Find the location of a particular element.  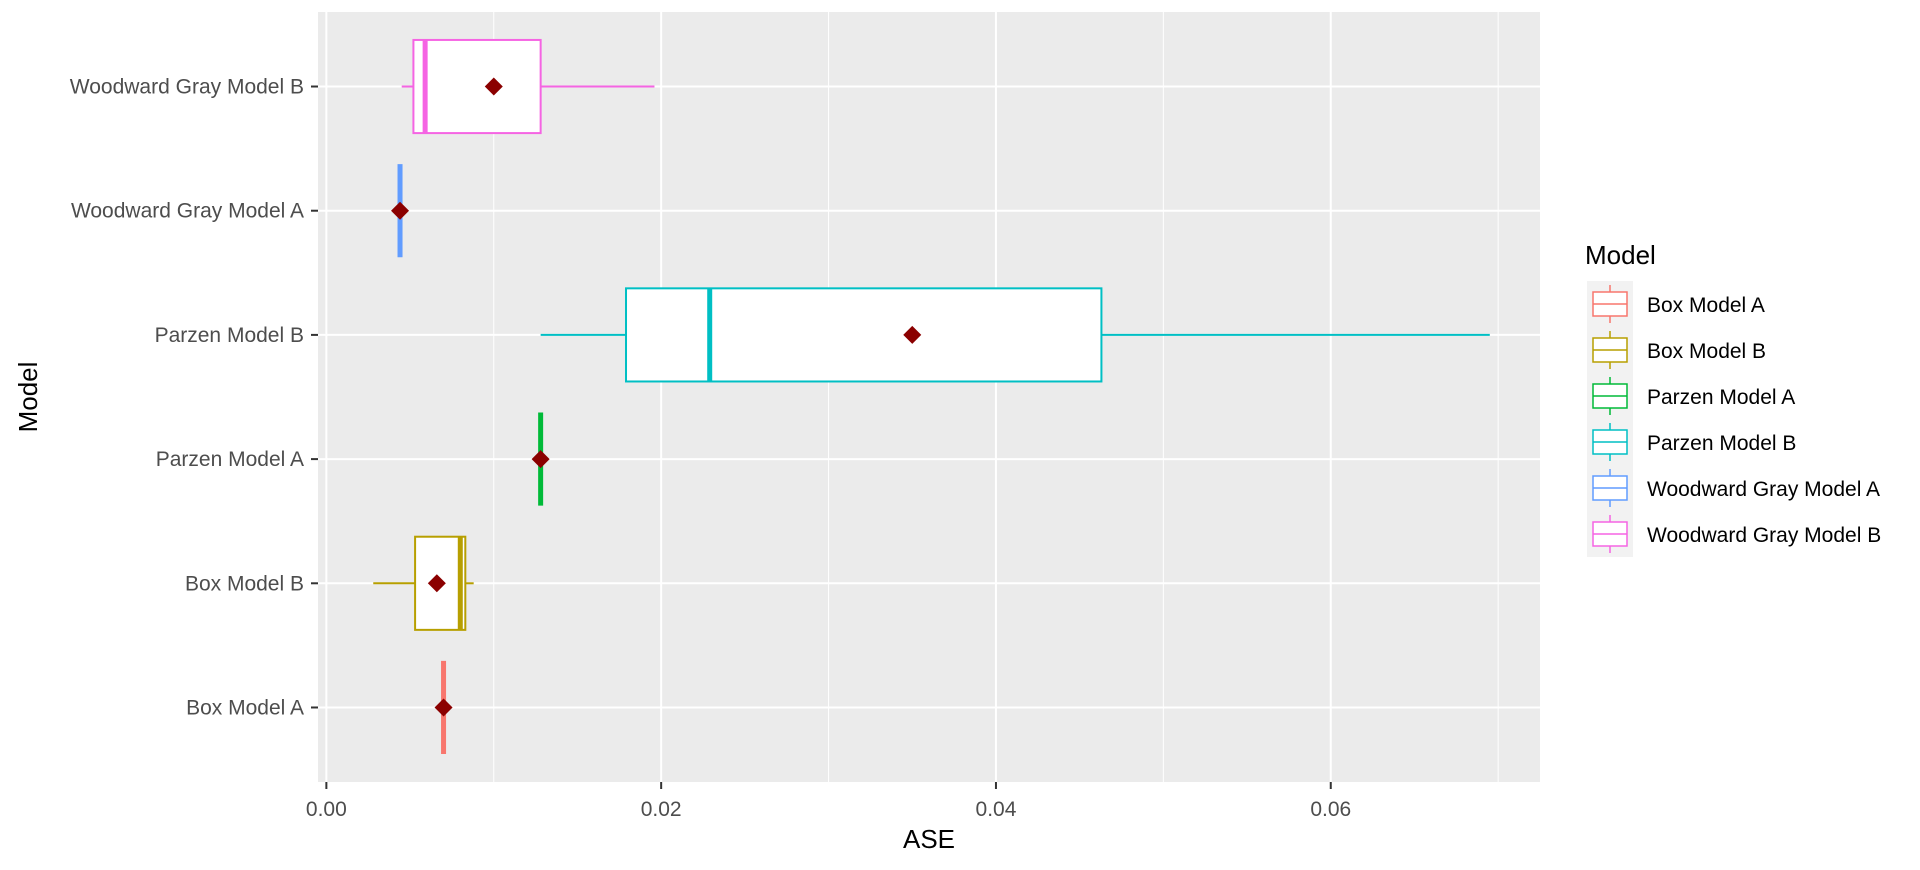

legend-item: Parzen Model B is located at coordinates (1691, 442).